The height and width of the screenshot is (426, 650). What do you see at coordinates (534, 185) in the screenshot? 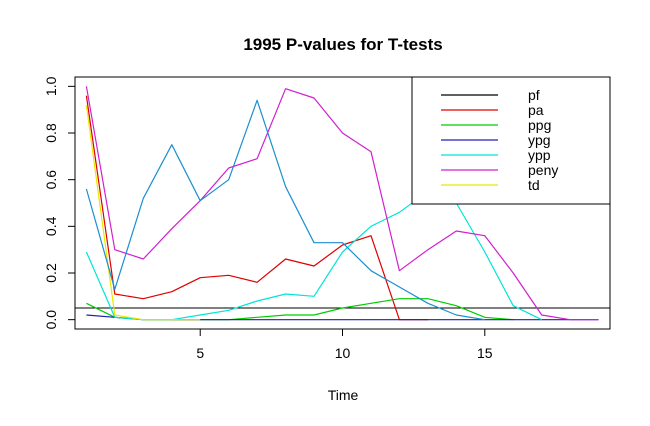
I see `legend-label-td: td` at bounding box center [534, 185].